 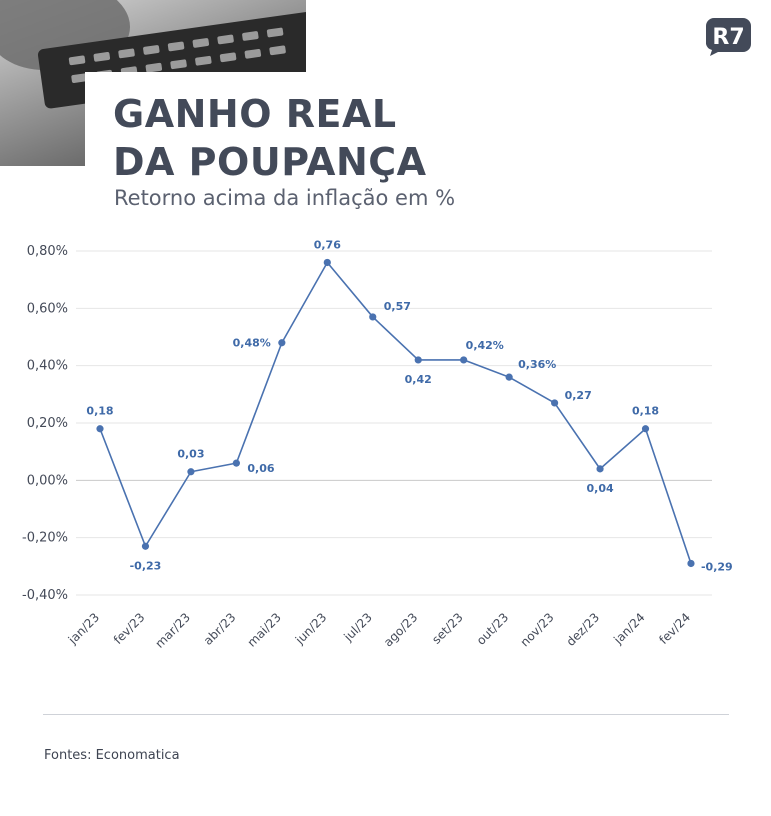 I want to click on y-tick-label: -0,40%, so click(x=45, y=595).